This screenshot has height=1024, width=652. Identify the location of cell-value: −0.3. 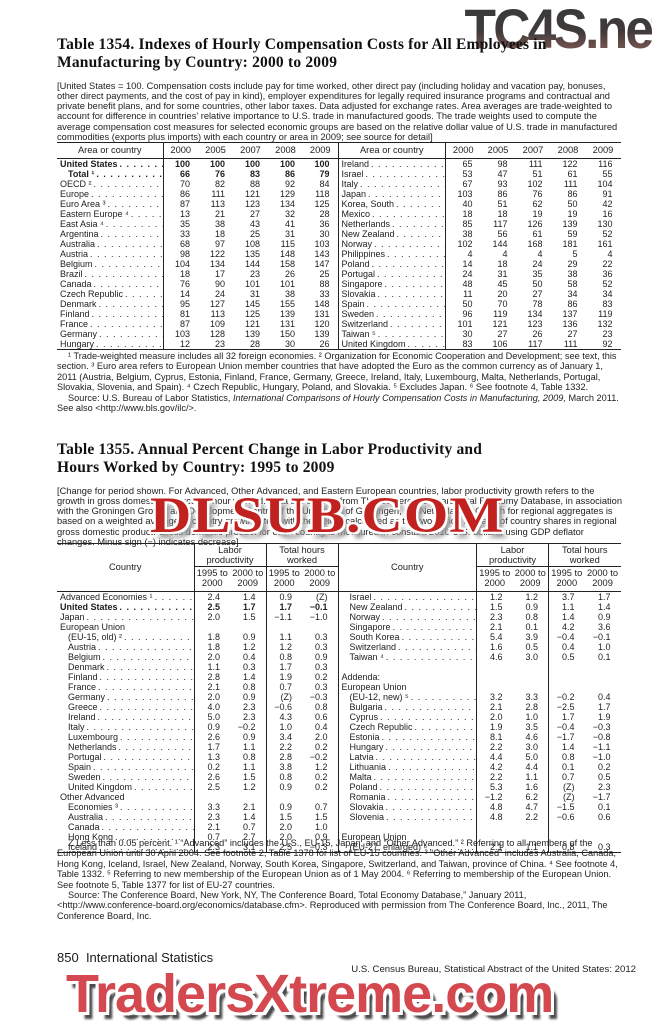
(318, 846).